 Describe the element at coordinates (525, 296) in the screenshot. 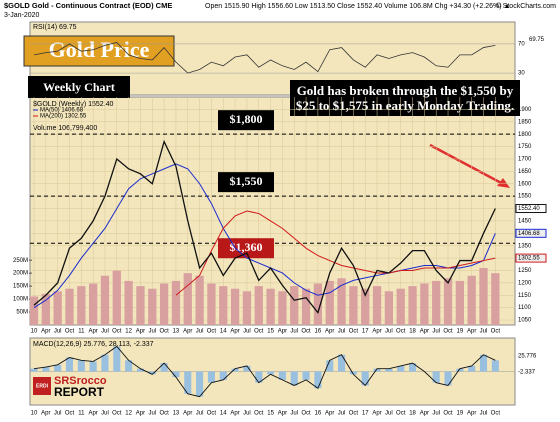

I see `y-tick-label: 1150` at that location.